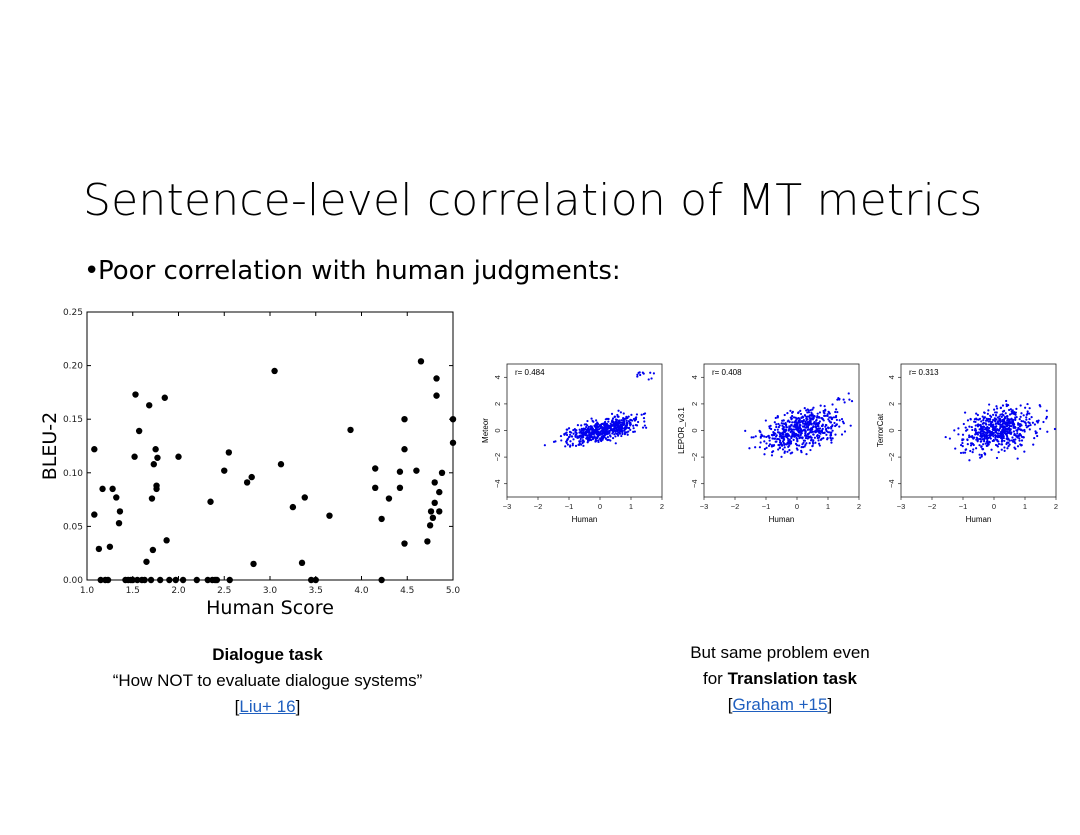 The width and height of the screenshot is (1080, 835). Describe the element at coordinates (311, 580) in the screenshot. I see `data-point` at that location.